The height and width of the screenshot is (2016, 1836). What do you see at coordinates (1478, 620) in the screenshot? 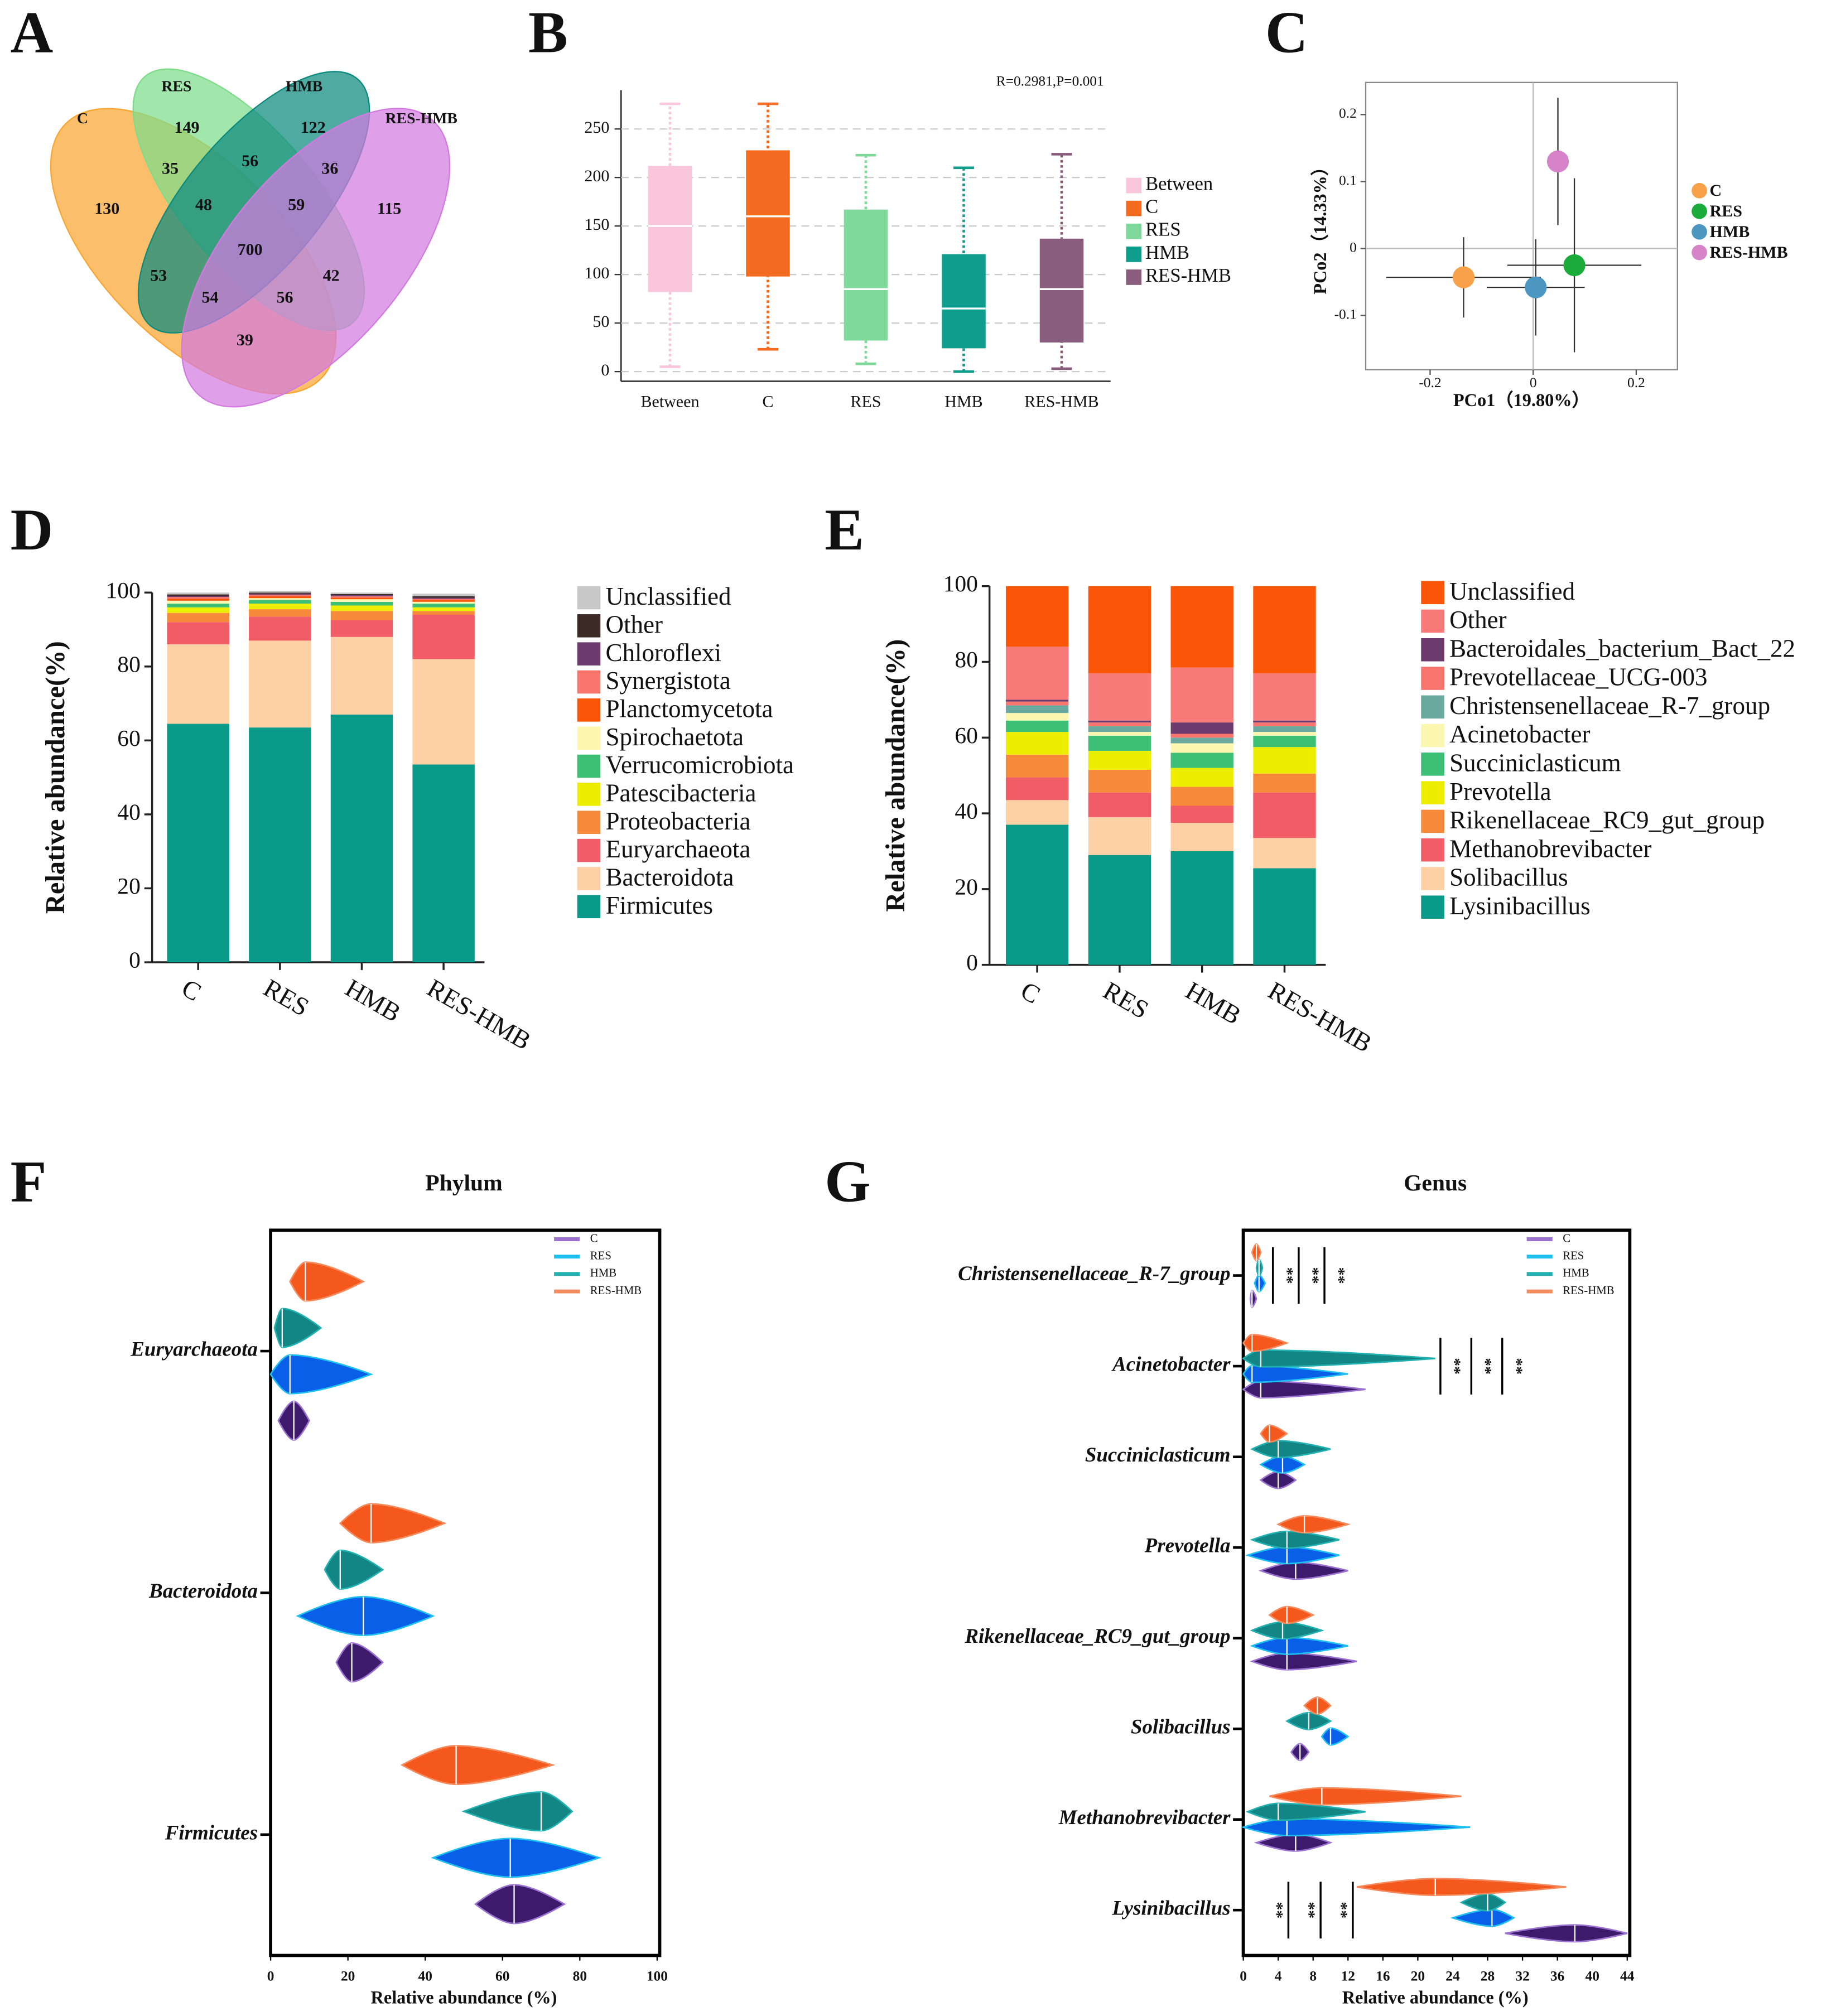
I see `legend-label: Other` at bounding box center [1478, 620].